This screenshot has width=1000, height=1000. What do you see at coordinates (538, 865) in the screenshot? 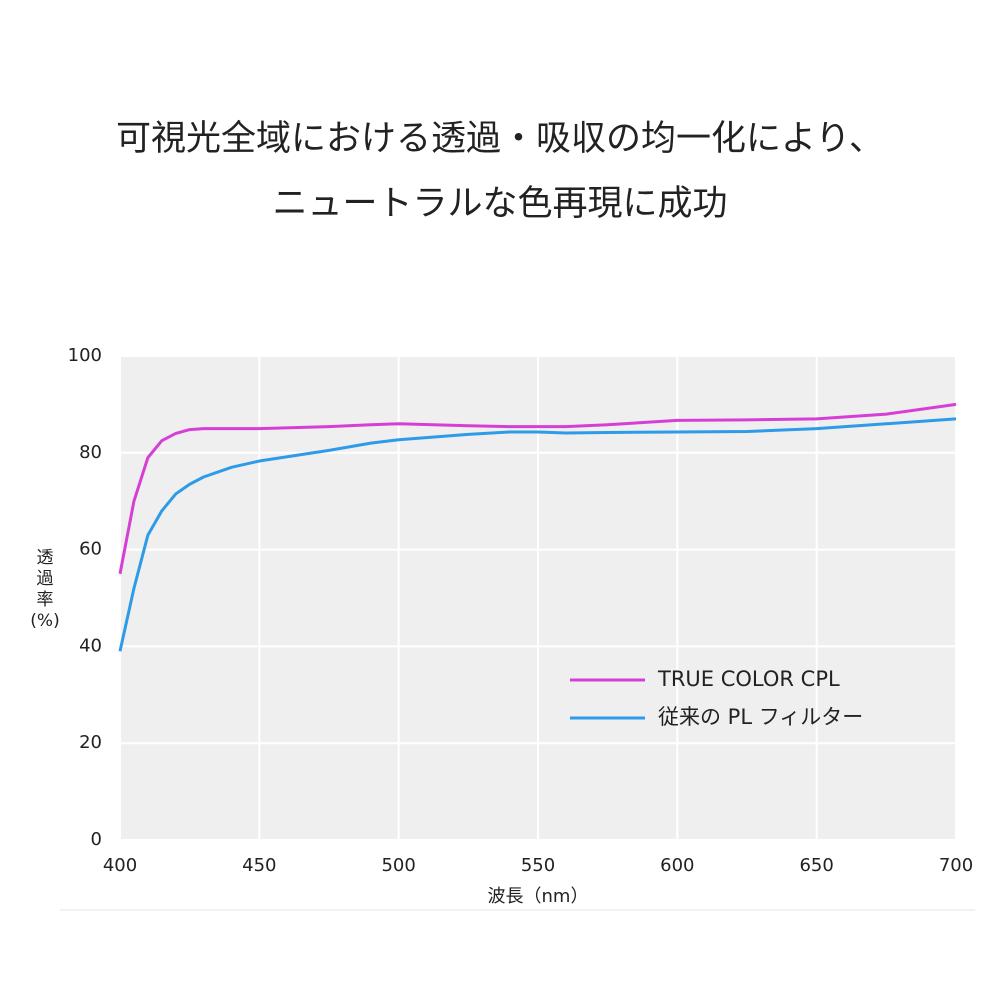
I see `x-tick-label: 550` at bounding box center [538, 865].